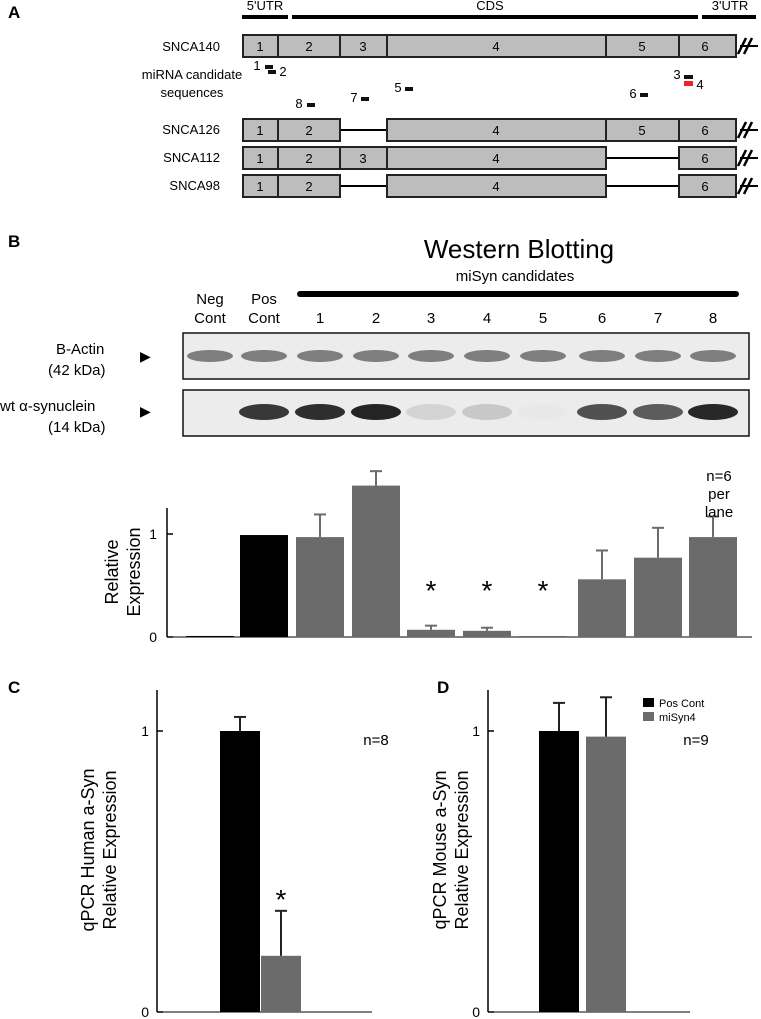 The image size is (761, 1019). I want to click on candidate-label-3: 3, so click(676, 74).